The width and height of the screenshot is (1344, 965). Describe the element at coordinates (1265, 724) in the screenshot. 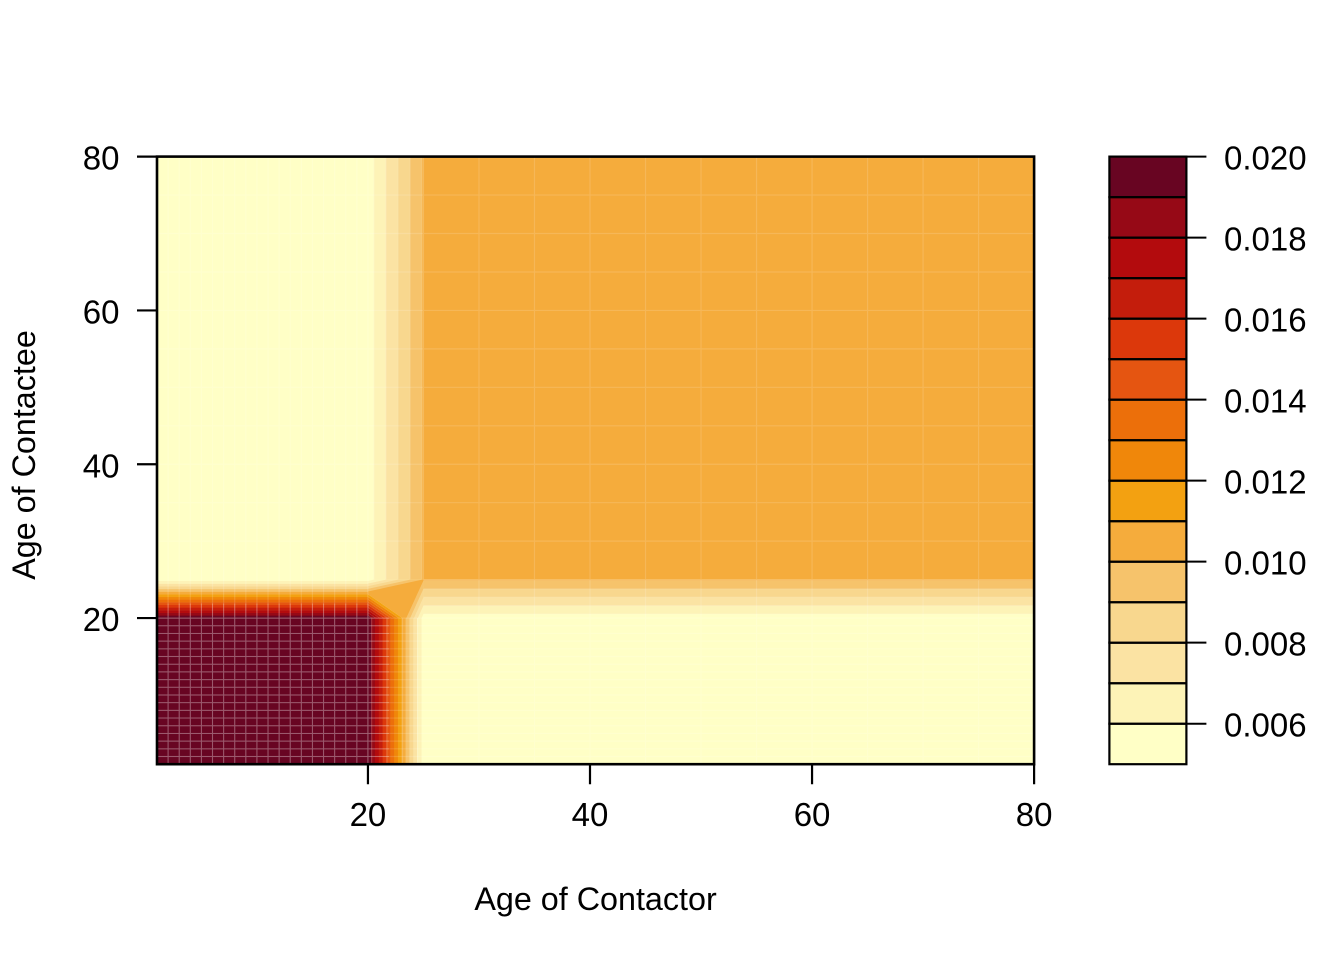

I see `svg-text: 0.006` at that location.